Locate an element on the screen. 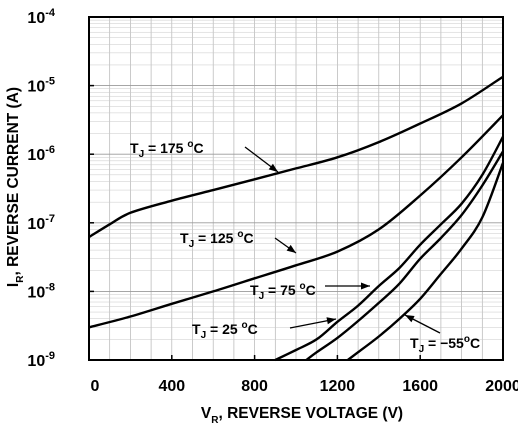 This screenshot has height=429, width=518. series-label-1: TJ = 125 oC is located at coordinates (217, 239).